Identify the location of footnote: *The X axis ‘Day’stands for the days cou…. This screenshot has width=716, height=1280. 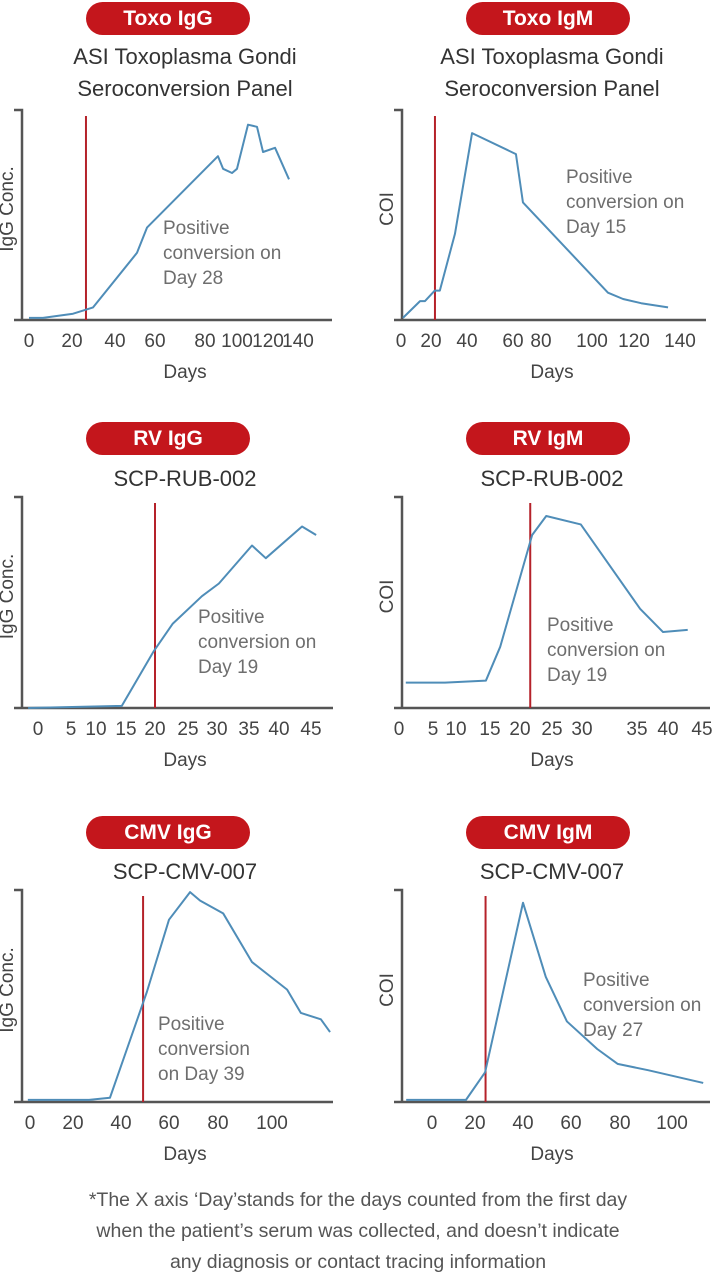
(358, 1231).